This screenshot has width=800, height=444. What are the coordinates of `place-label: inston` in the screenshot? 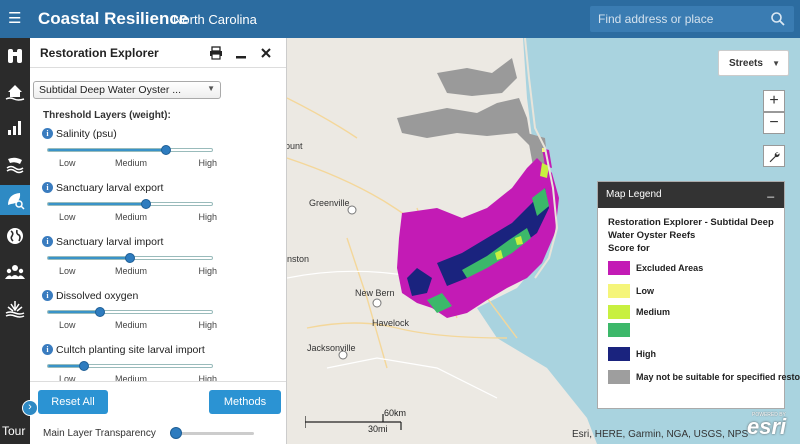 It's located at (298, 259).